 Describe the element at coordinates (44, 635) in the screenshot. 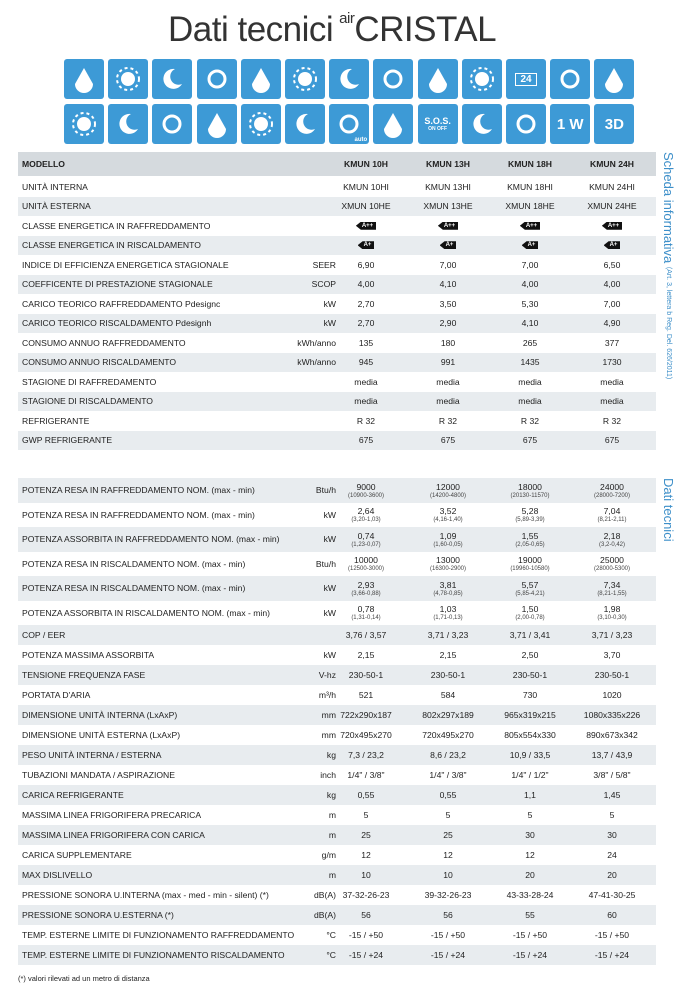

I see `row-label: COP / EER` at that location.